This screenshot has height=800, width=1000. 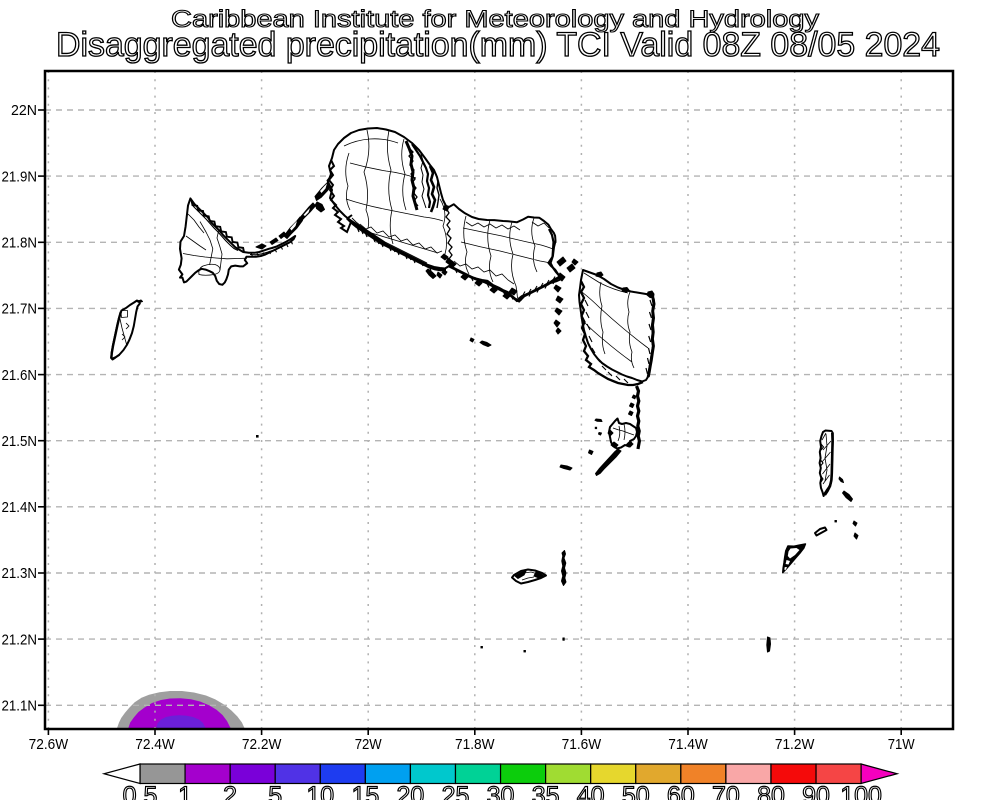 What do you see at coordinates (49, 745) in the screenshot?
I see `svg-text: 72.6W` at bounding box center [49, 745].